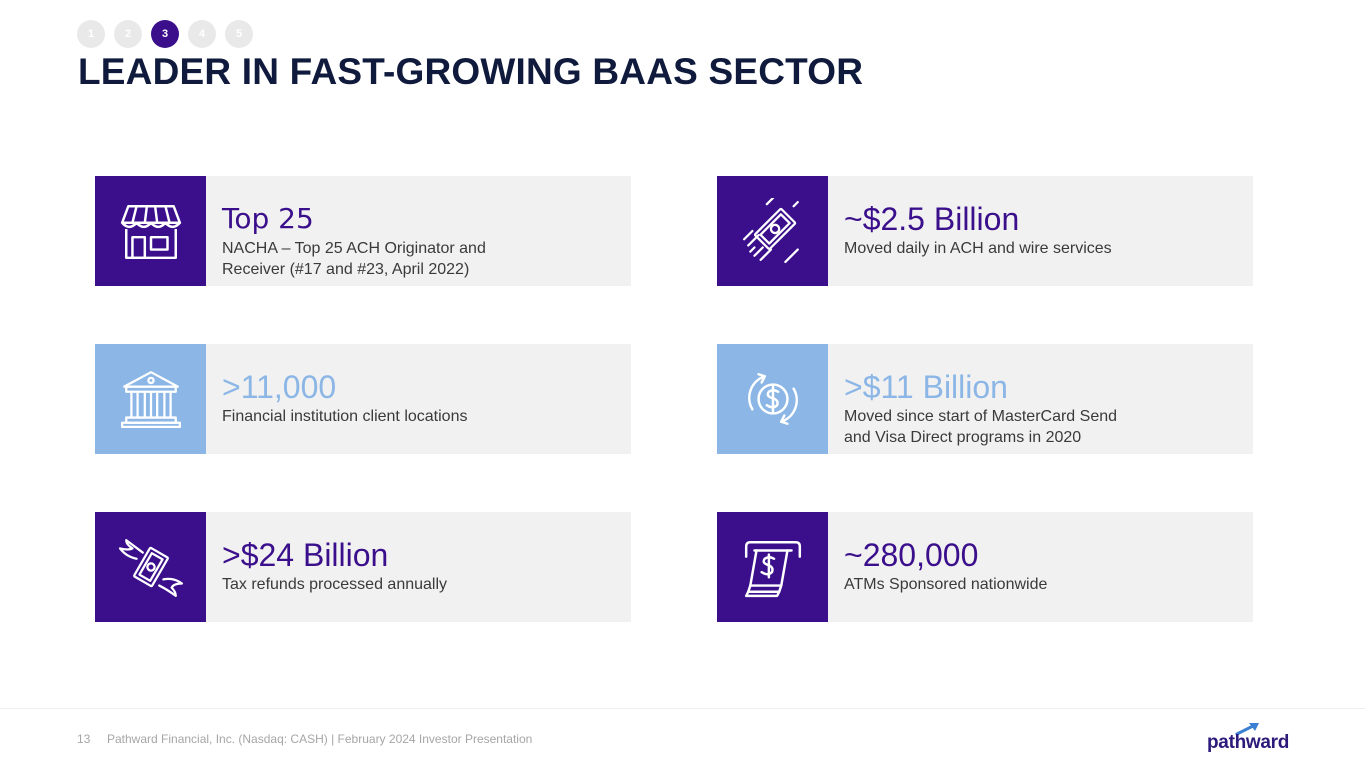  Describe the element at coordinates (772, 569) in the screenshot. I see `atm-cash-icon` at that location.